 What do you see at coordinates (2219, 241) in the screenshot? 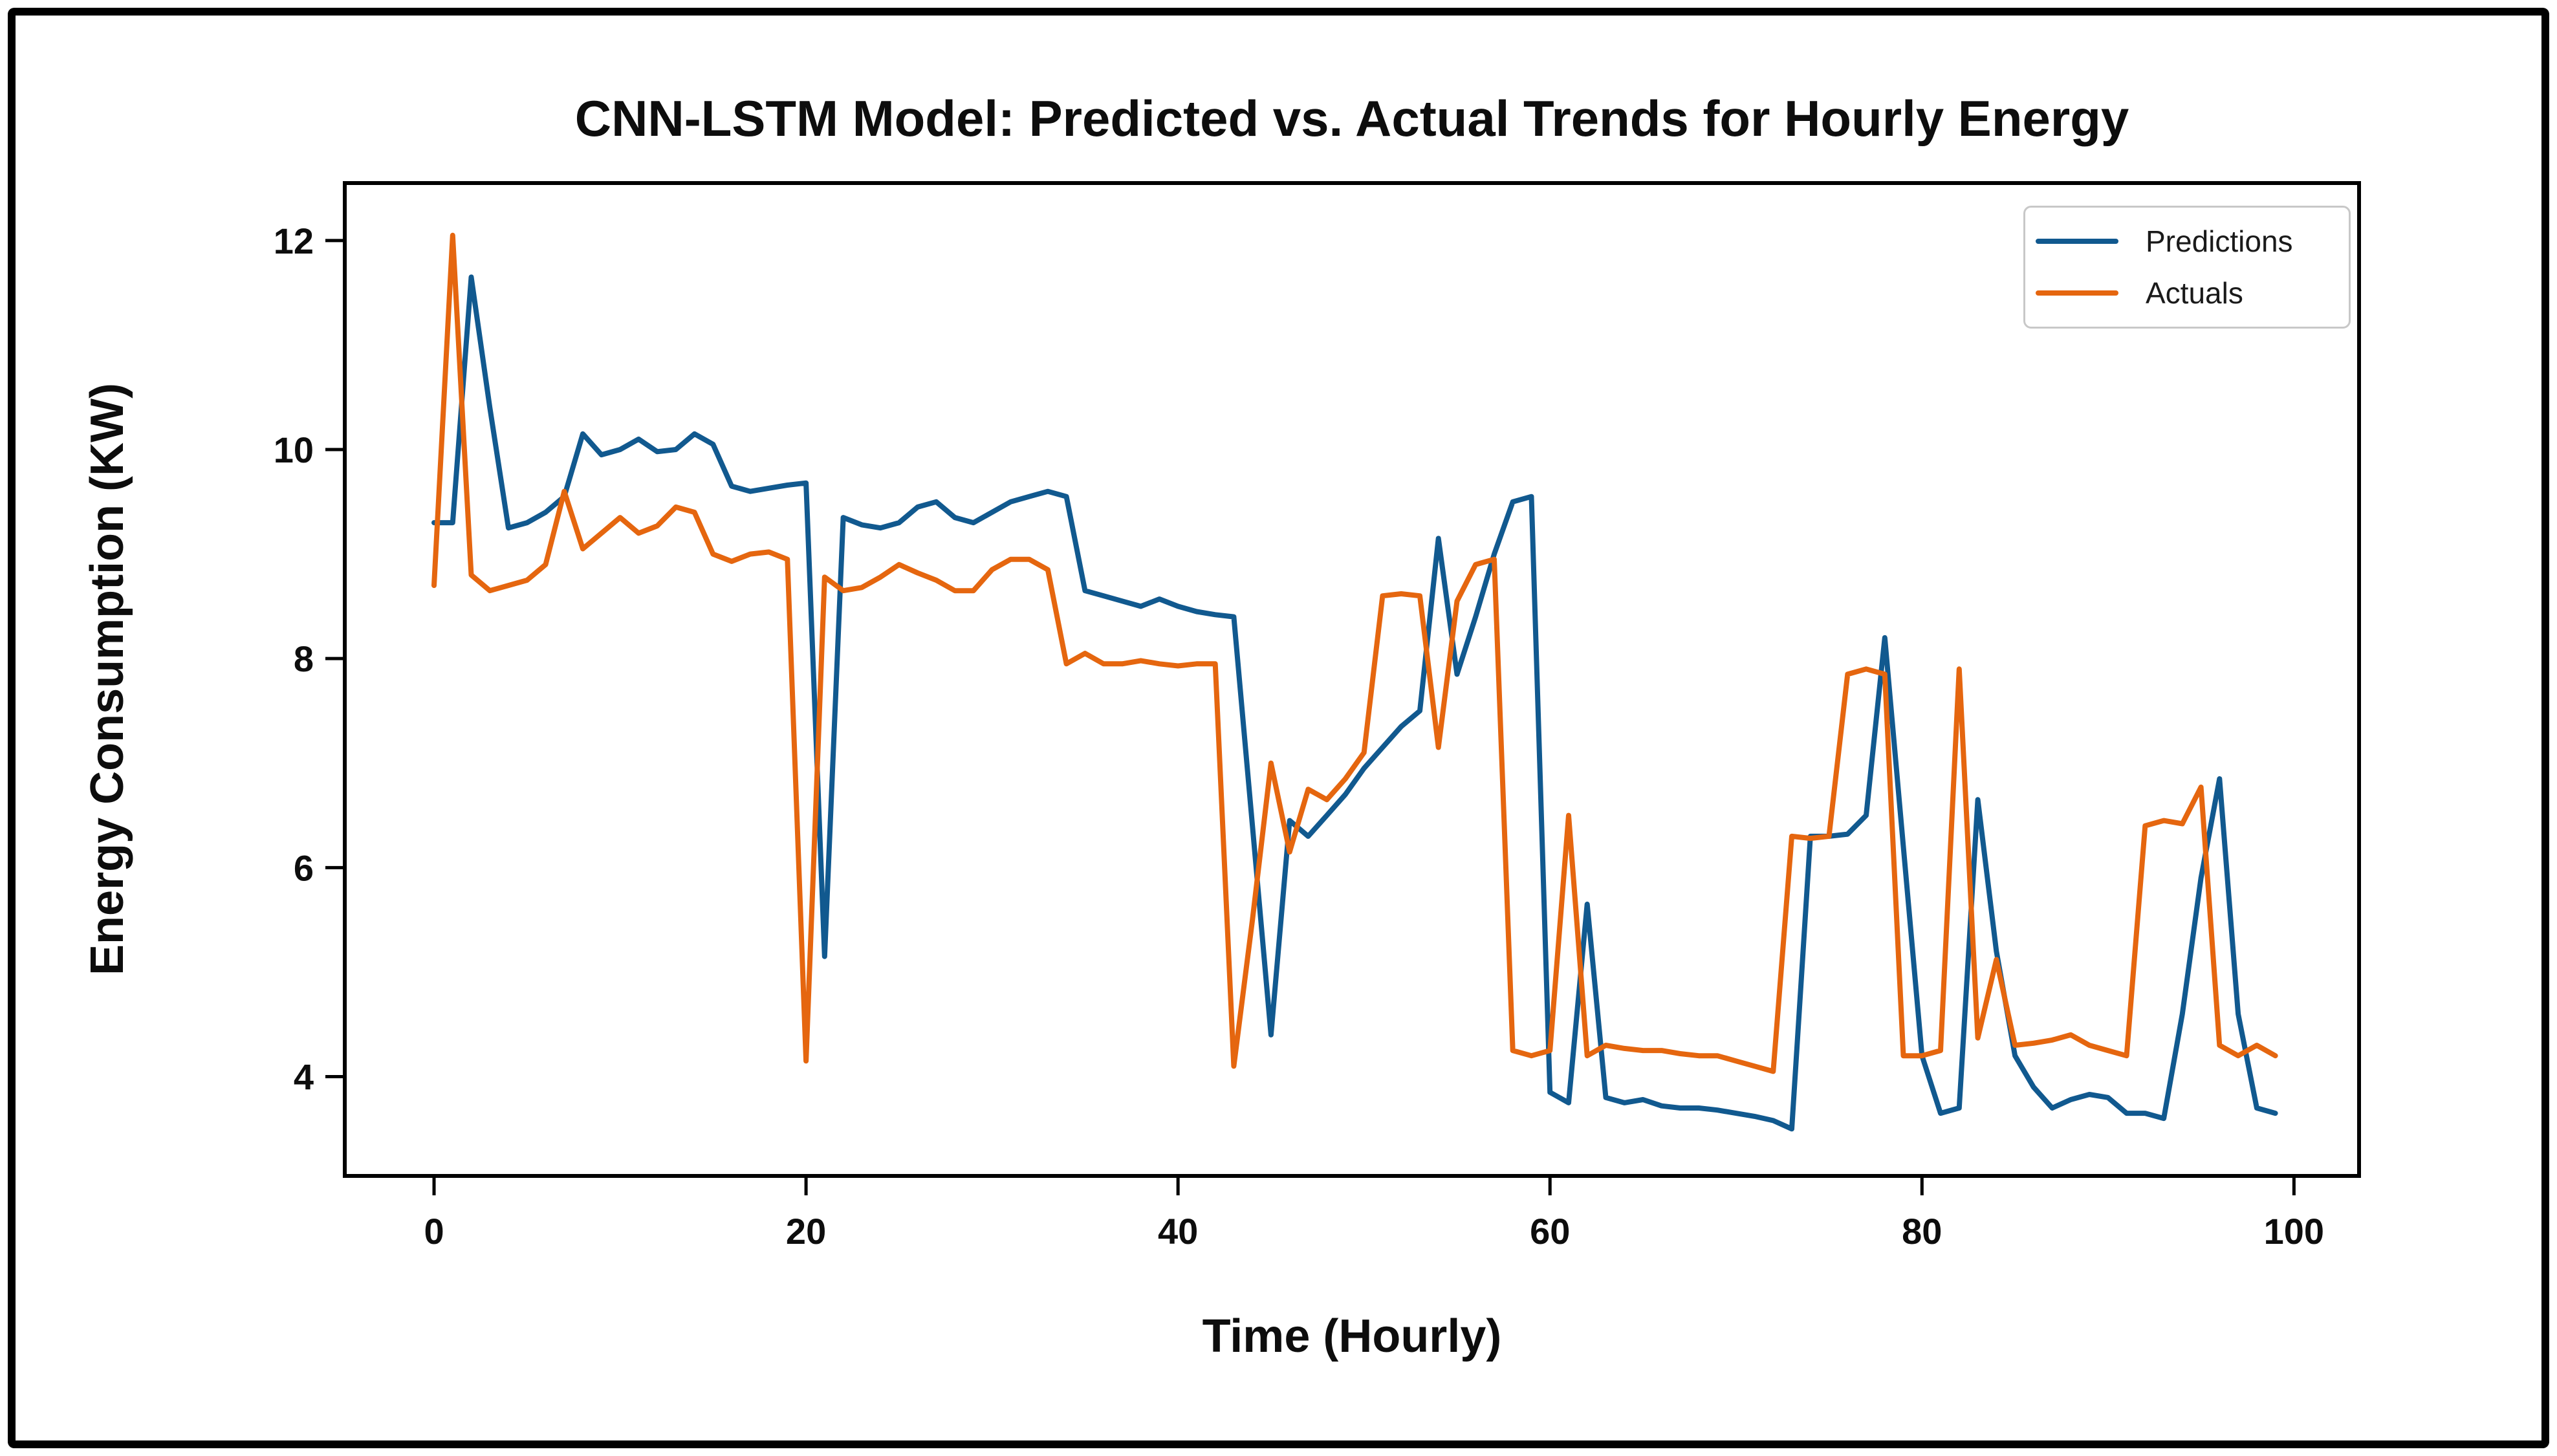
I see `legend-label-predictions: Predictions` at bounding box center [2219, 241].